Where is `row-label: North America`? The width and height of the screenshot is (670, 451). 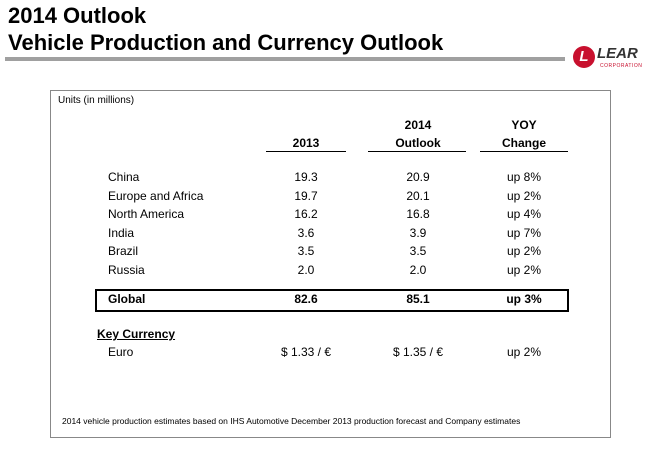
row-label: North America is located at coordinates (146, 214).